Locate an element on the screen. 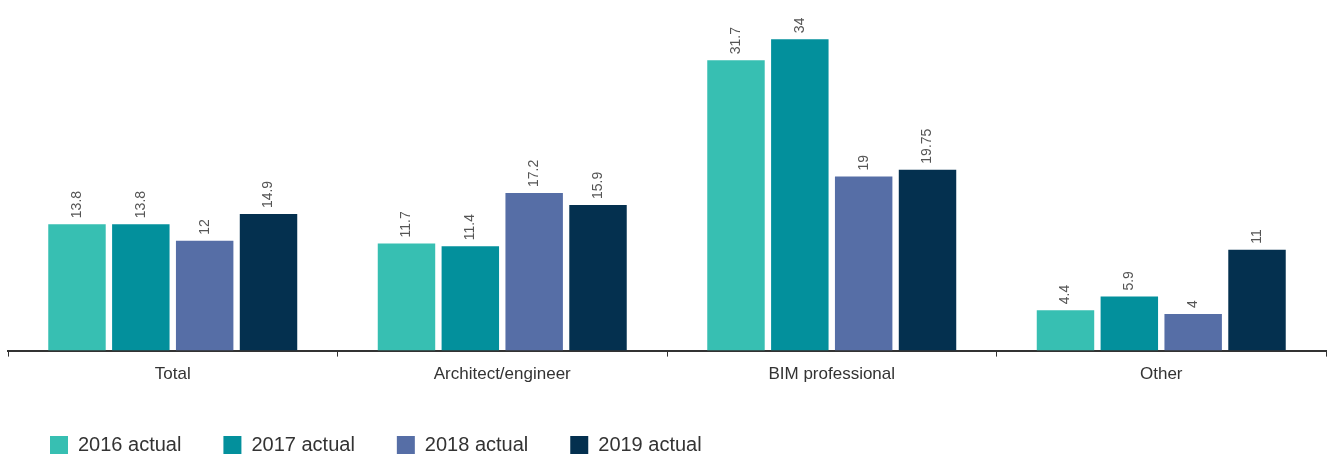  x-tick-label: Total is located at coordinates (172, 374).